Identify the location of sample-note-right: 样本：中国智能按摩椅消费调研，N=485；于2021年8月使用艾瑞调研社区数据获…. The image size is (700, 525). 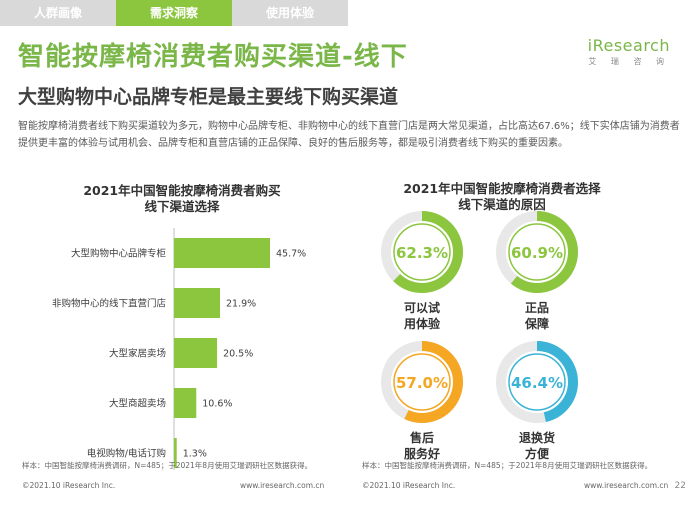
(507, 465).